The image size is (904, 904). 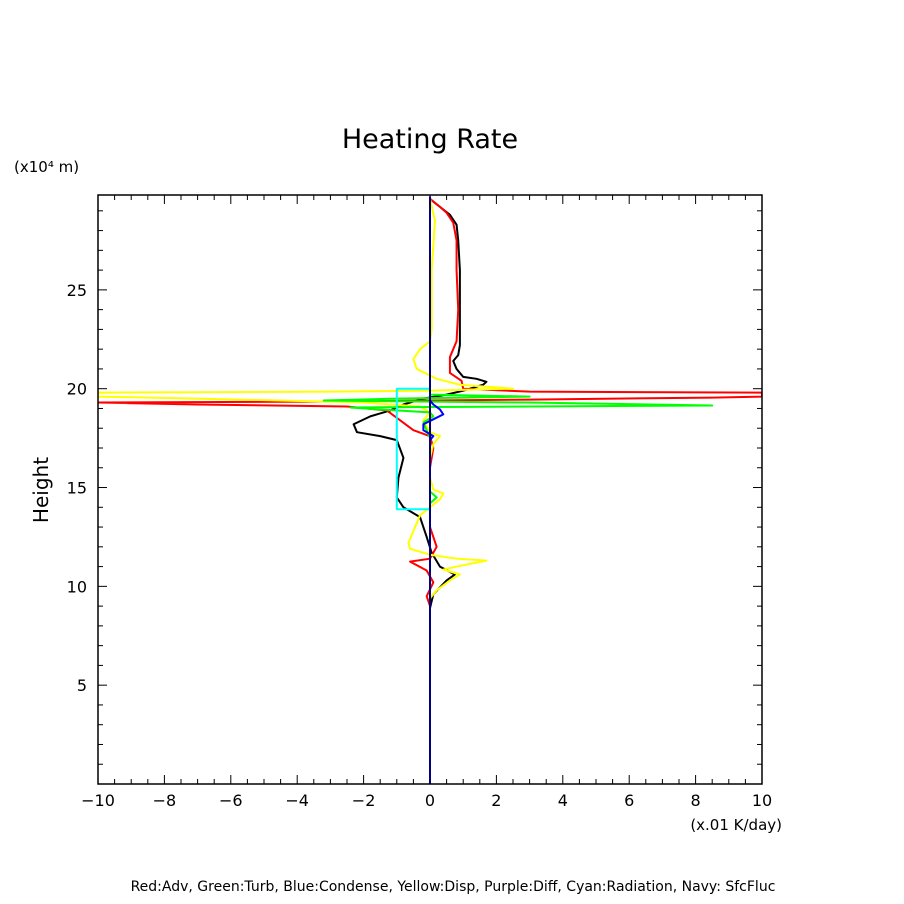 What do you see at coordinates (297, 800) in the screenshot?
I see `x-tick-label: −4` at bounding box center [297, 800].